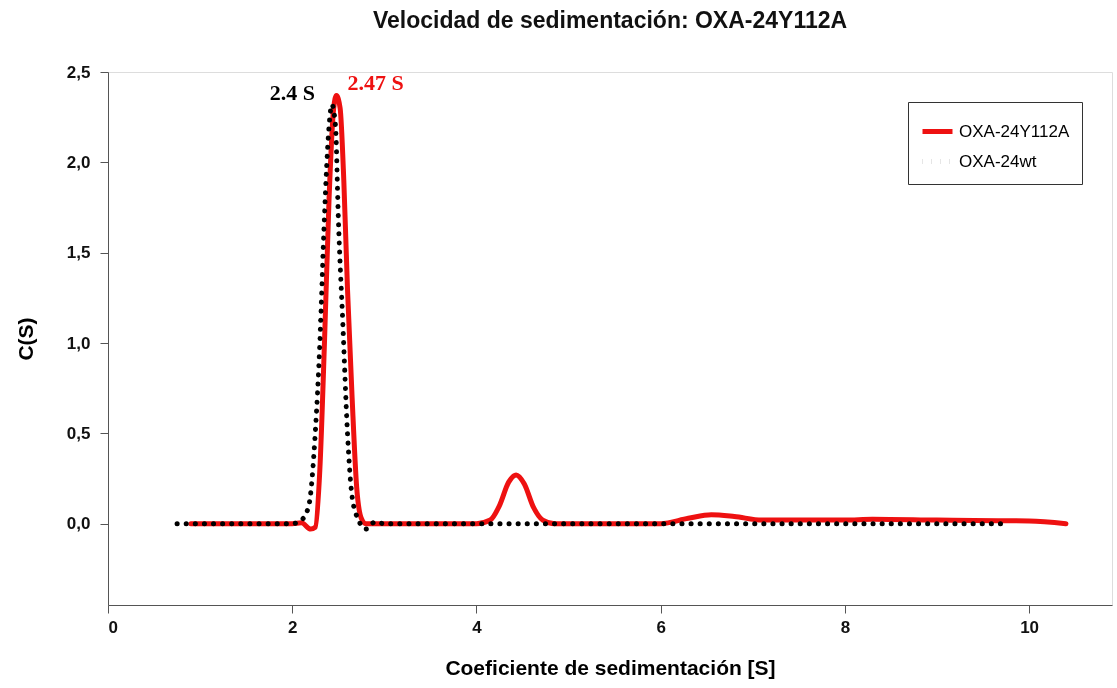 The image size is (1117, 688). Describe the element at coordinates (477, 627) in the screenshot. I see `x-tick-label: 4` at that location.